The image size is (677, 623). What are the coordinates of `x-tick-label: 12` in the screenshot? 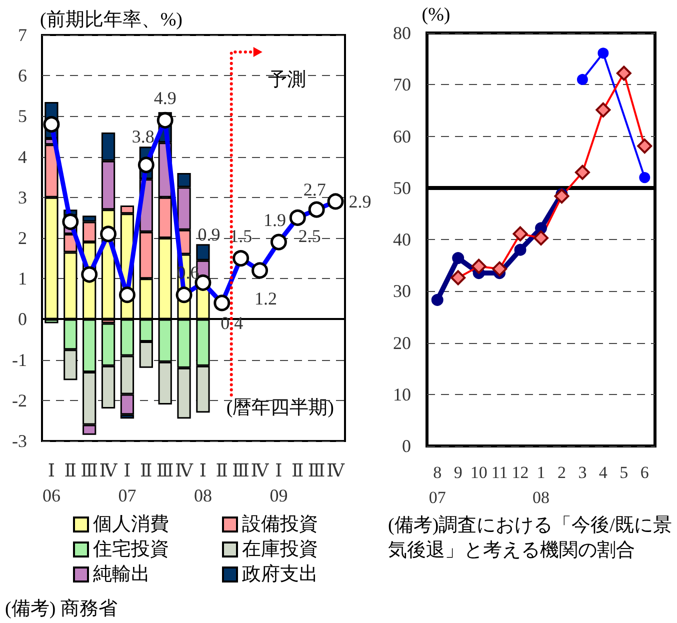 It's located at (520, 472).